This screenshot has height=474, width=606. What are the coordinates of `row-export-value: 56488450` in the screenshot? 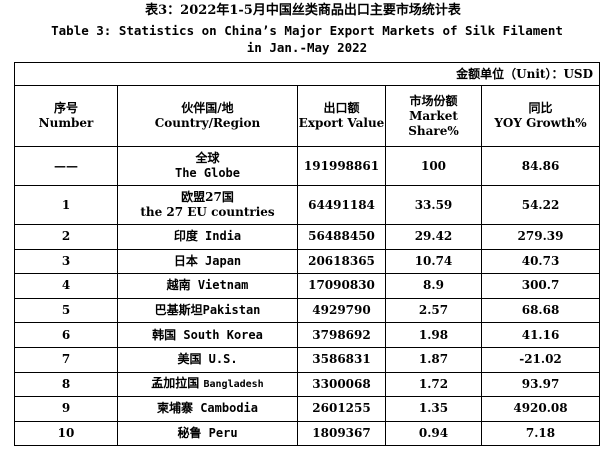 It's located at (341, 237).